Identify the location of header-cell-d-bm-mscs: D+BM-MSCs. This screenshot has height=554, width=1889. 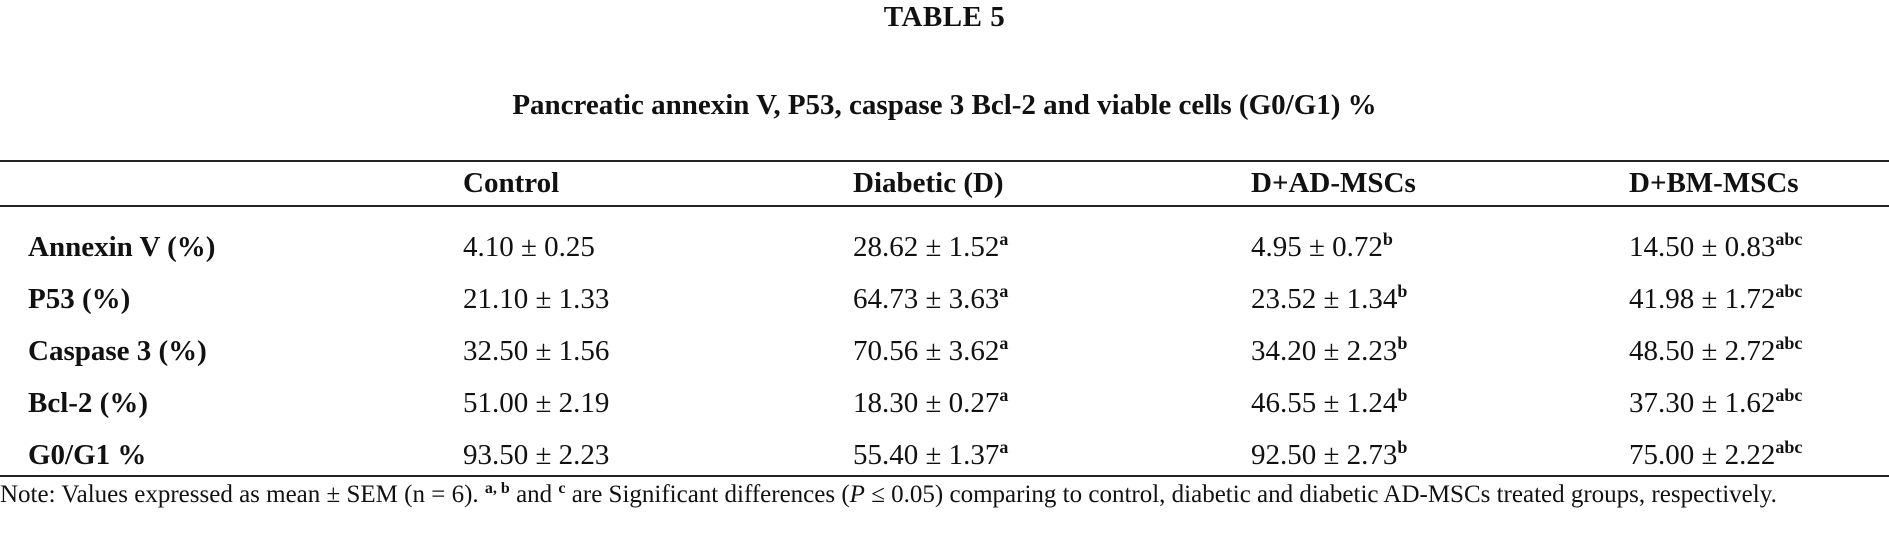
(1714, 182).